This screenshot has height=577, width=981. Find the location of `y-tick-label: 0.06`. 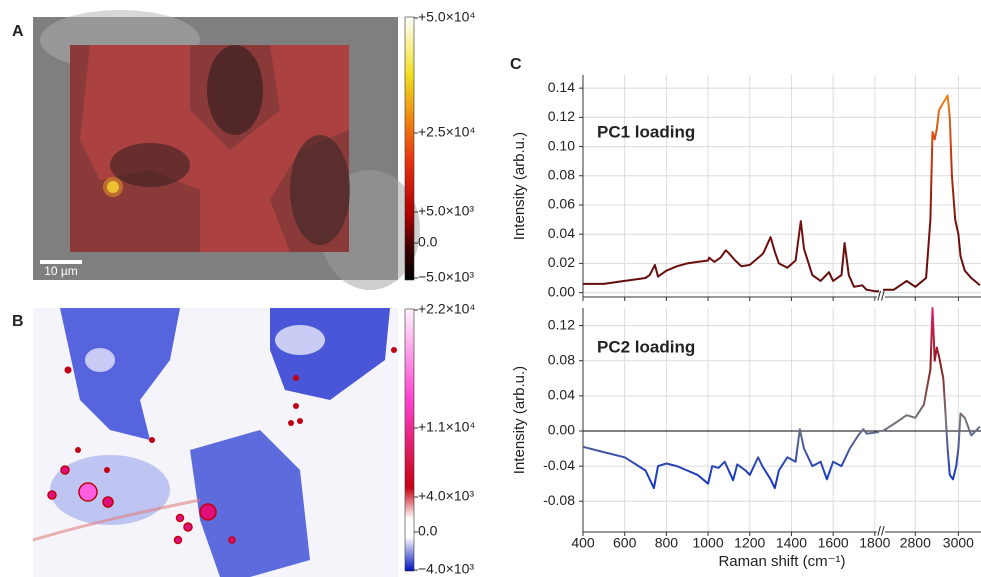

y-tick-label: 0.06 is located at coordinates (561, 204).